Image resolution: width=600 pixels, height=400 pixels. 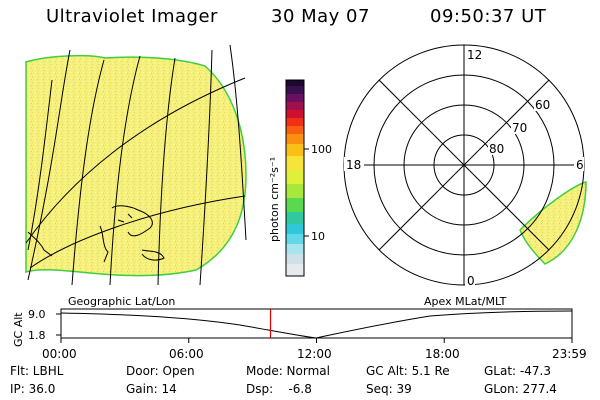 What do you see at coordinates (542, 105) in the screenshot?
I see `mlat-label-60: 60` at bounding box center [542, 105].